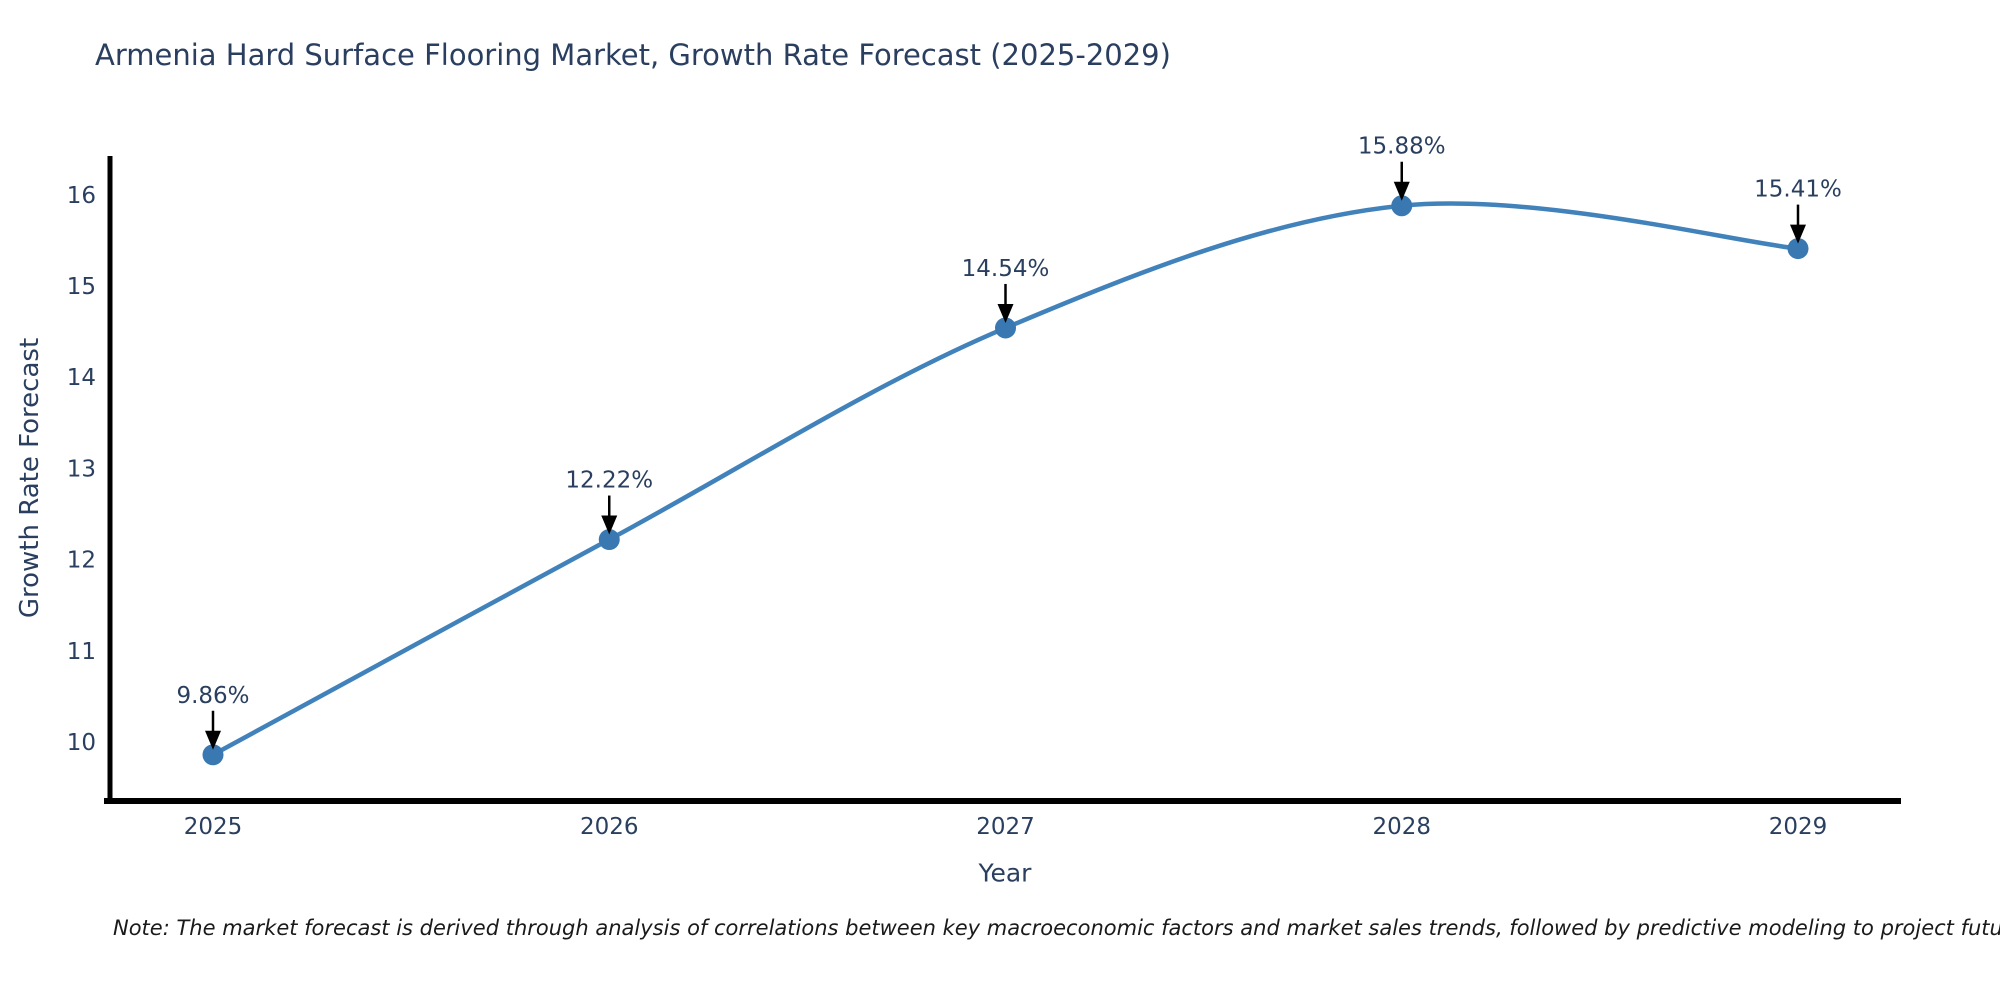 This screenshot has height=1000, width=2000. I want to click on x-tick-label: 2029, so click(1798, 827).